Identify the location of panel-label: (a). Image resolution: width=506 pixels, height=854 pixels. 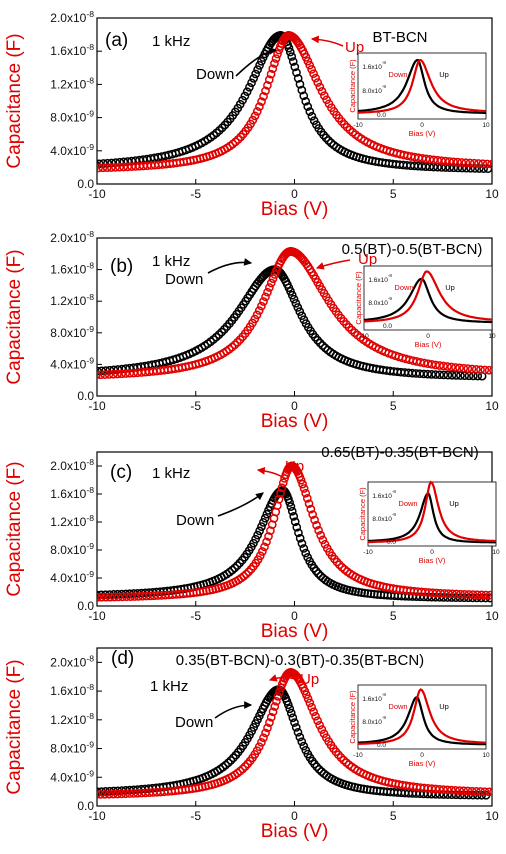
(116, 40).